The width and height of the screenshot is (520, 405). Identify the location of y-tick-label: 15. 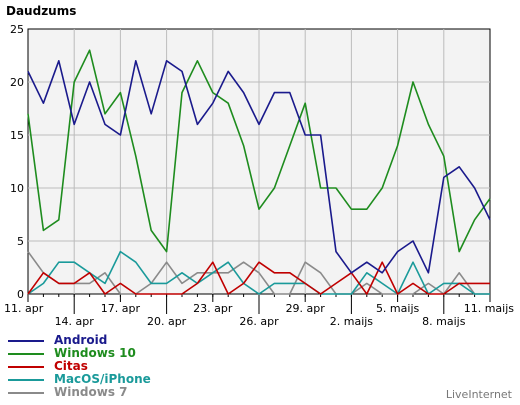
(17, 135).